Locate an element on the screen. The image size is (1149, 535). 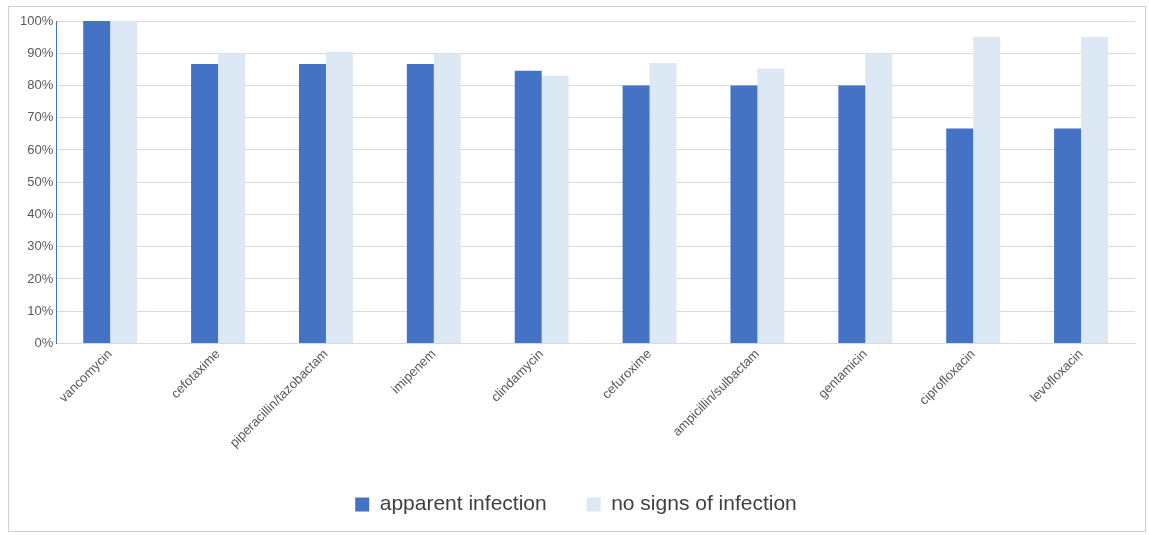
y-tick-label: 100% is located at coordinates (37, 20).